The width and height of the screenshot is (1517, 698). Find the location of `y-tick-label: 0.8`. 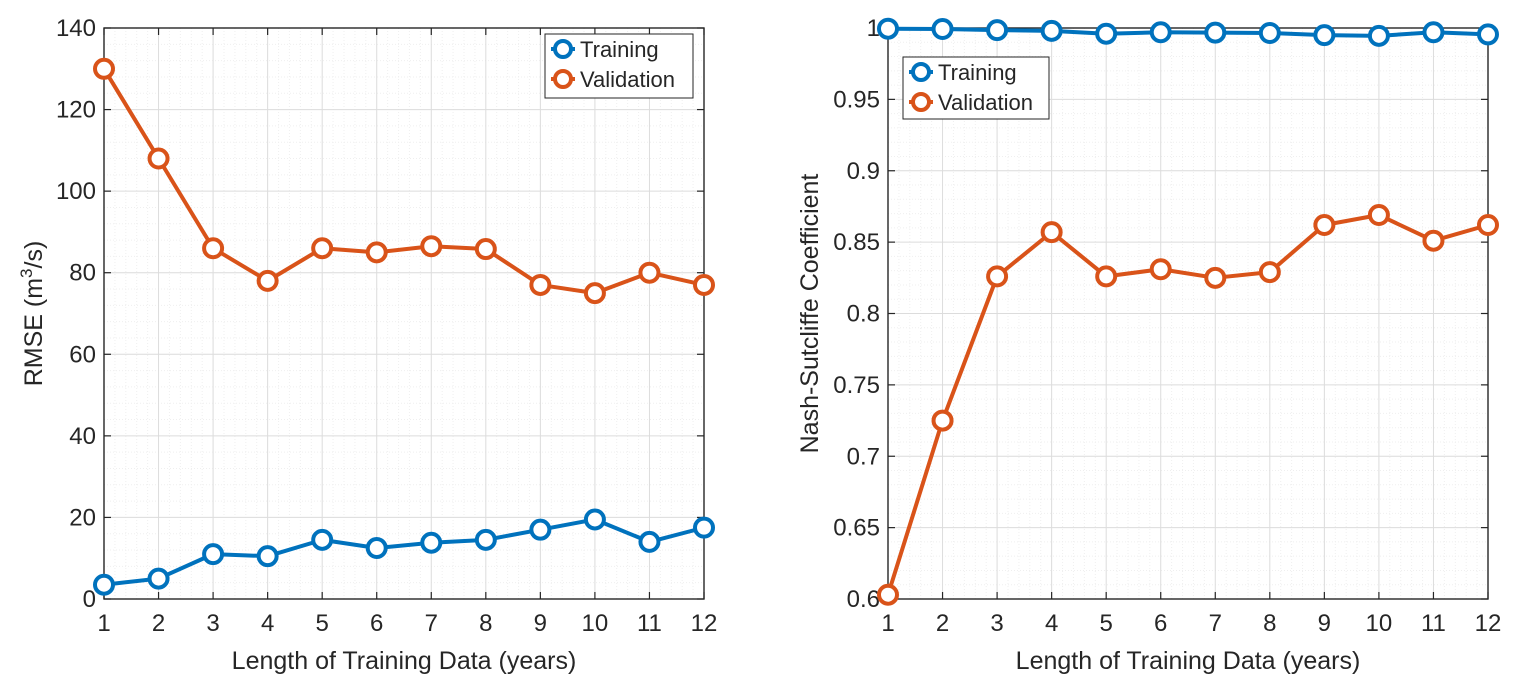

y-tick-label: 0.8 is located at coordinates (863, 314).